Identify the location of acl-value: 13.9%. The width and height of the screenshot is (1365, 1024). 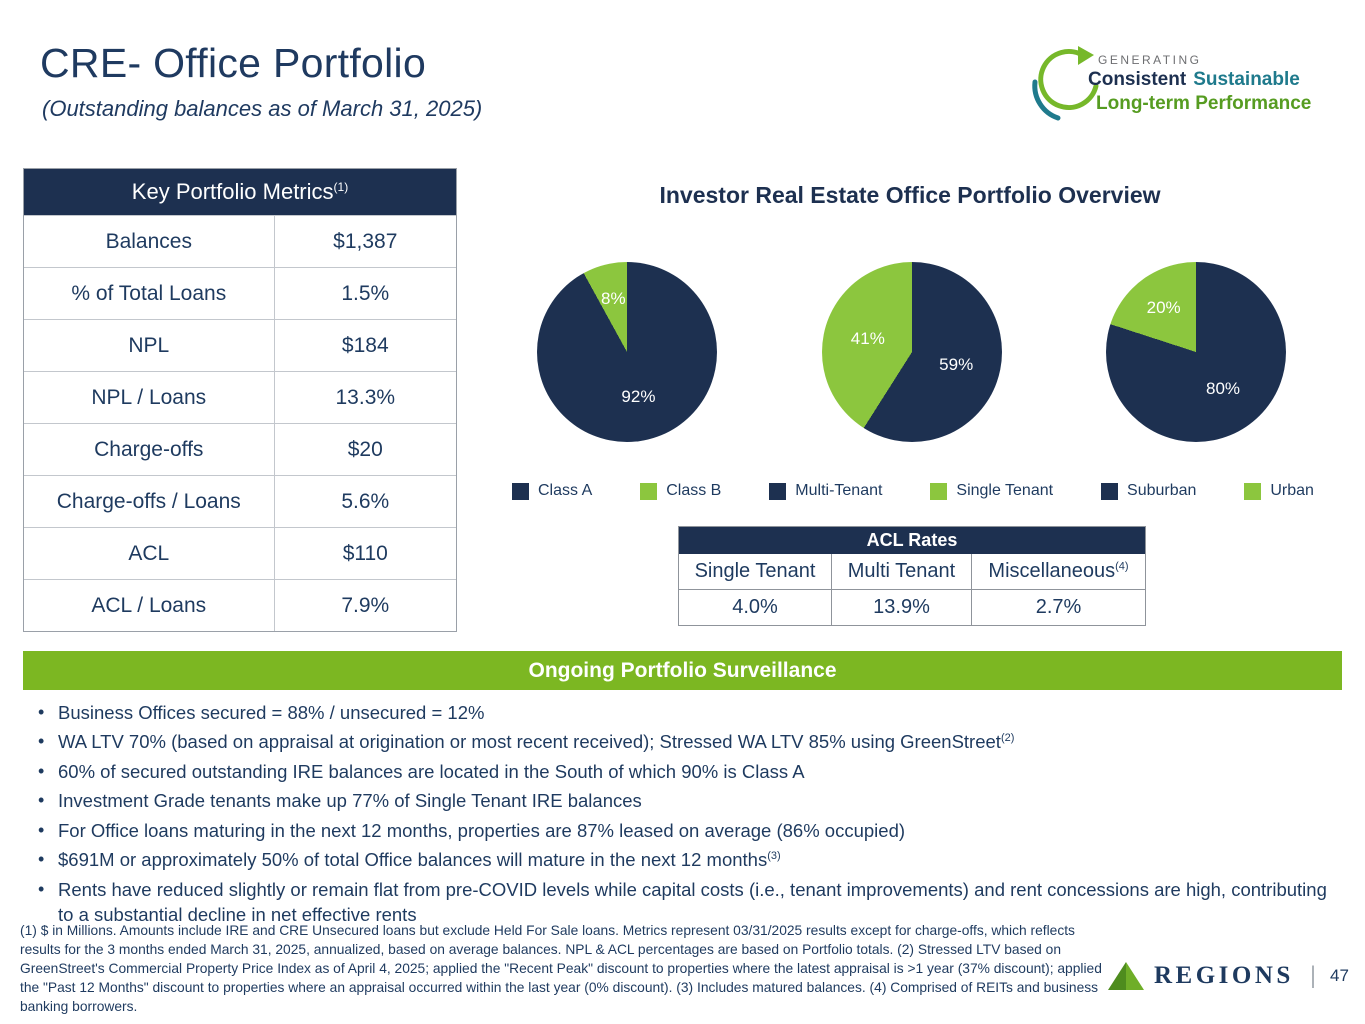
(901, 607).